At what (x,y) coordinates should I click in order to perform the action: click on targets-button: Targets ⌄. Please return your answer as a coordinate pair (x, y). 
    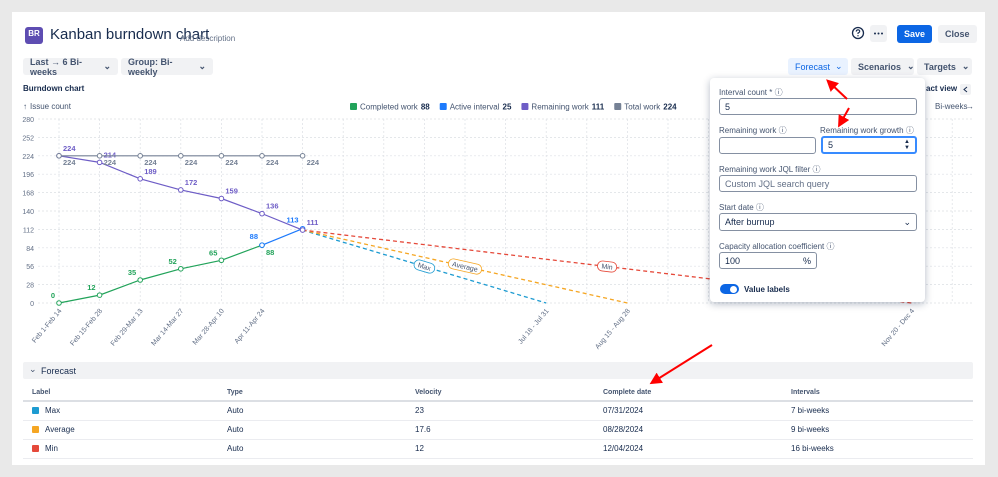
    Looking at the image, I should click on (944, 66).